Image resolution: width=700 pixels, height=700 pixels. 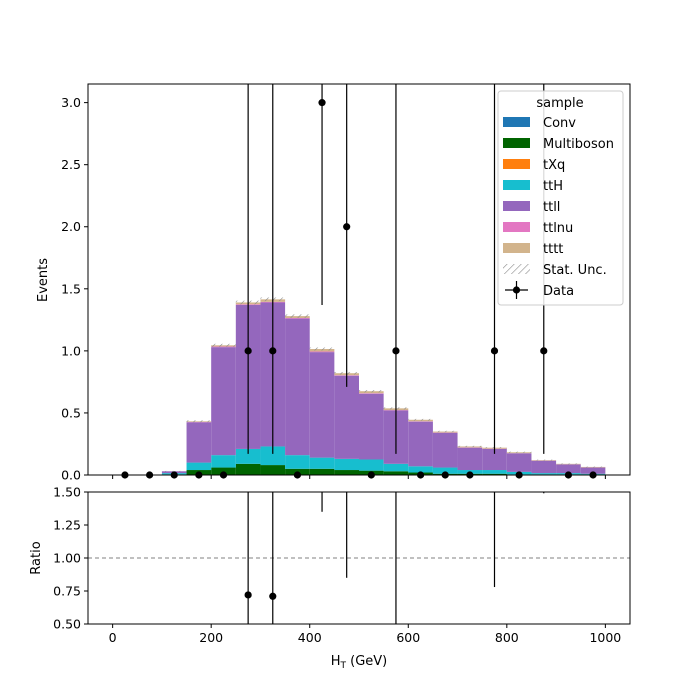 What do you see at coordinates (211, 637) in the screenshot?
I see `x-tick-label-1: 200` at bounding box center [211, 637].